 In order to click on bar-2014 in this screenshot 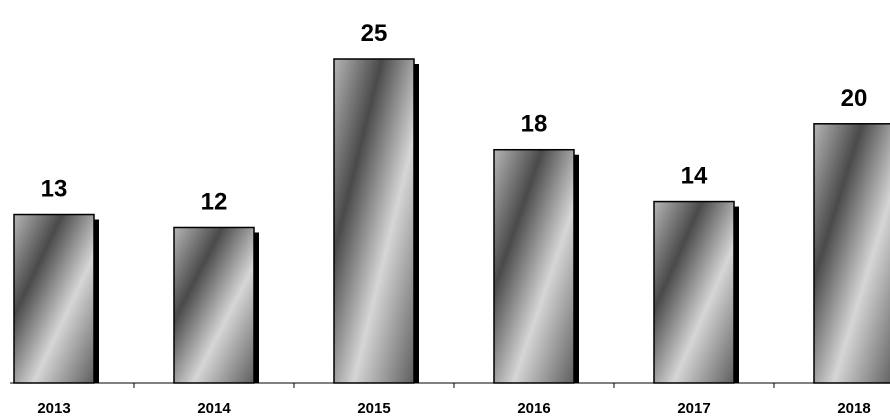, I will do `click(214, 305)`.